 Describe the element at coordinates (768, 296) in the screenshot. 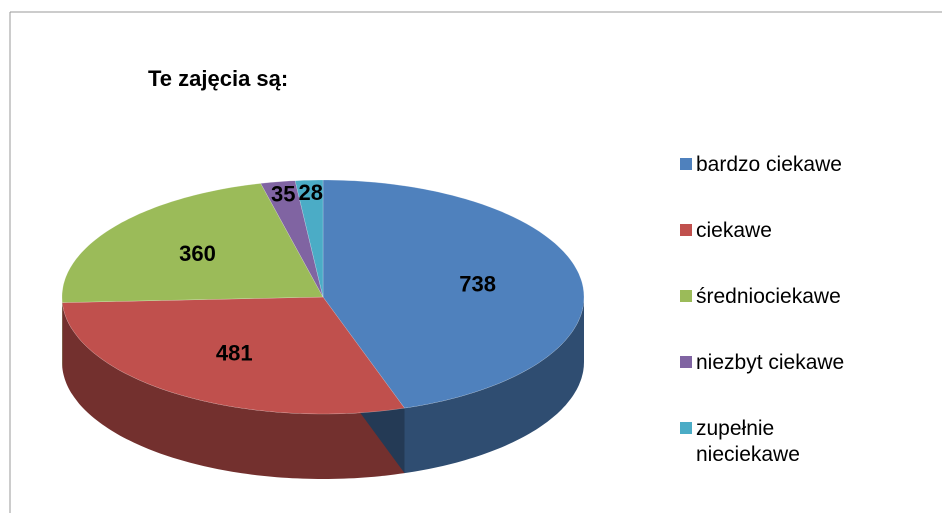

I see `legend-label: średniociekawe` at that location.